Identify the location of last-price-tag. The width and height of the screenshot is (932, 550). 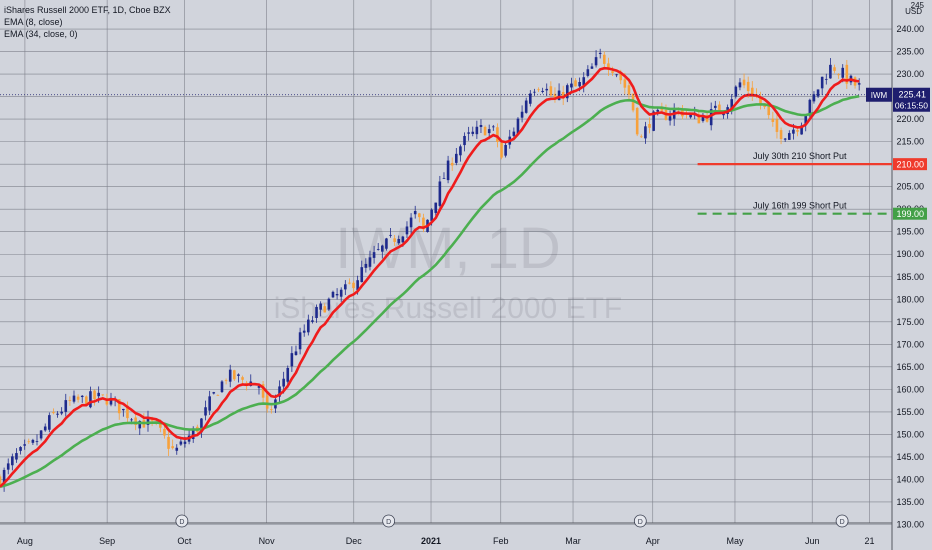
(911, 99).